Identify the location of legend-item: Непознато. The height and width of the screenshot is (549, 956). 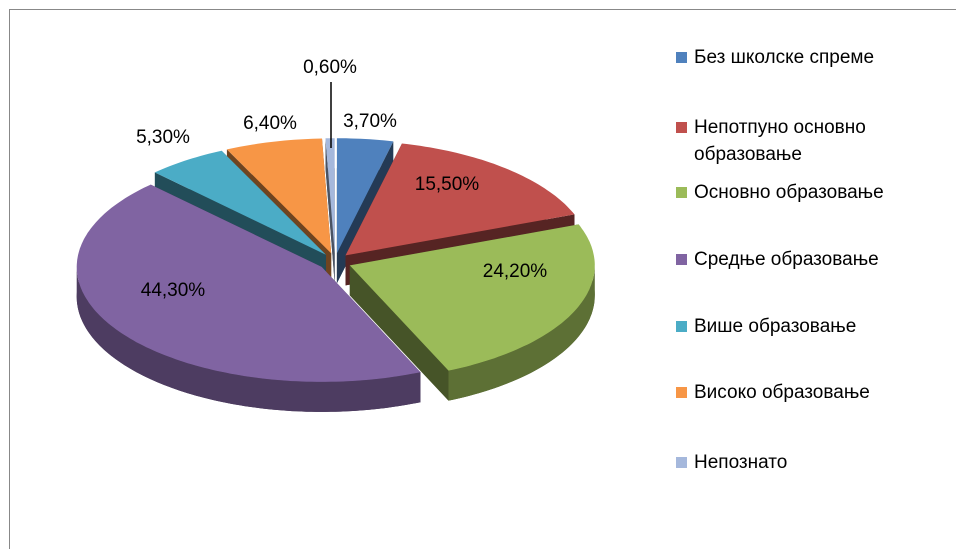
(731, 462).